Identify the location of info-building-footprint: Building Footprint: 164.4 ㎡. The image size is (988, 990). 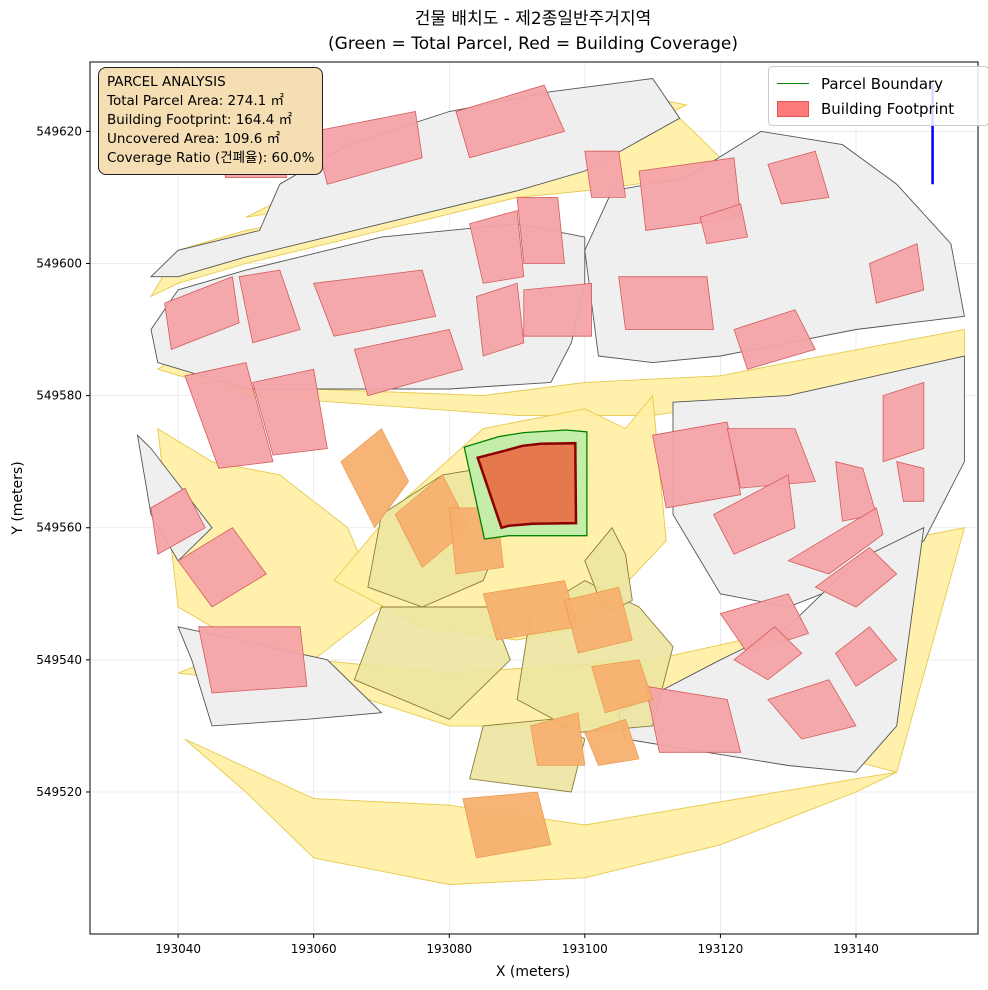
(200, 120).